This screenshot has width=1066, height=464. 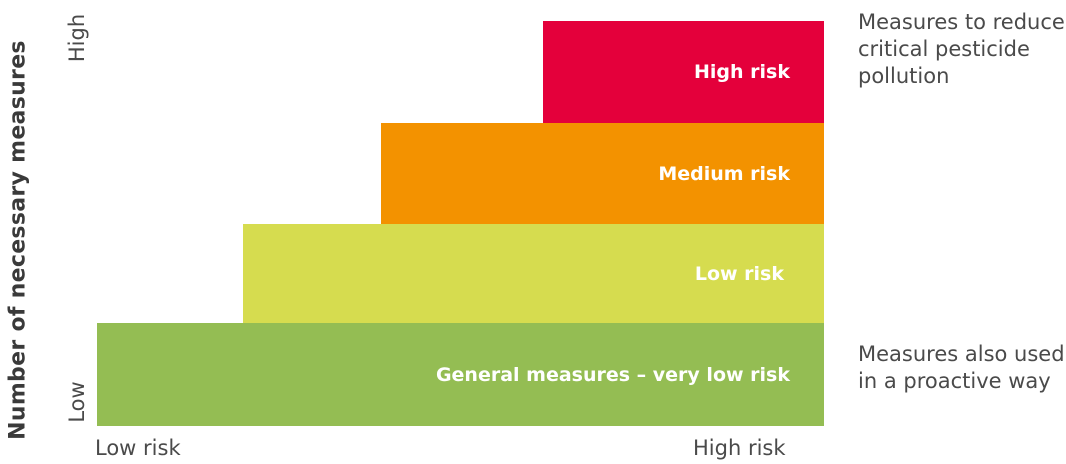 What do you see at coordinates (533, 273) in the screenshot?
I see `step-low-risk: Low risk` at bounding box center [533, 273].